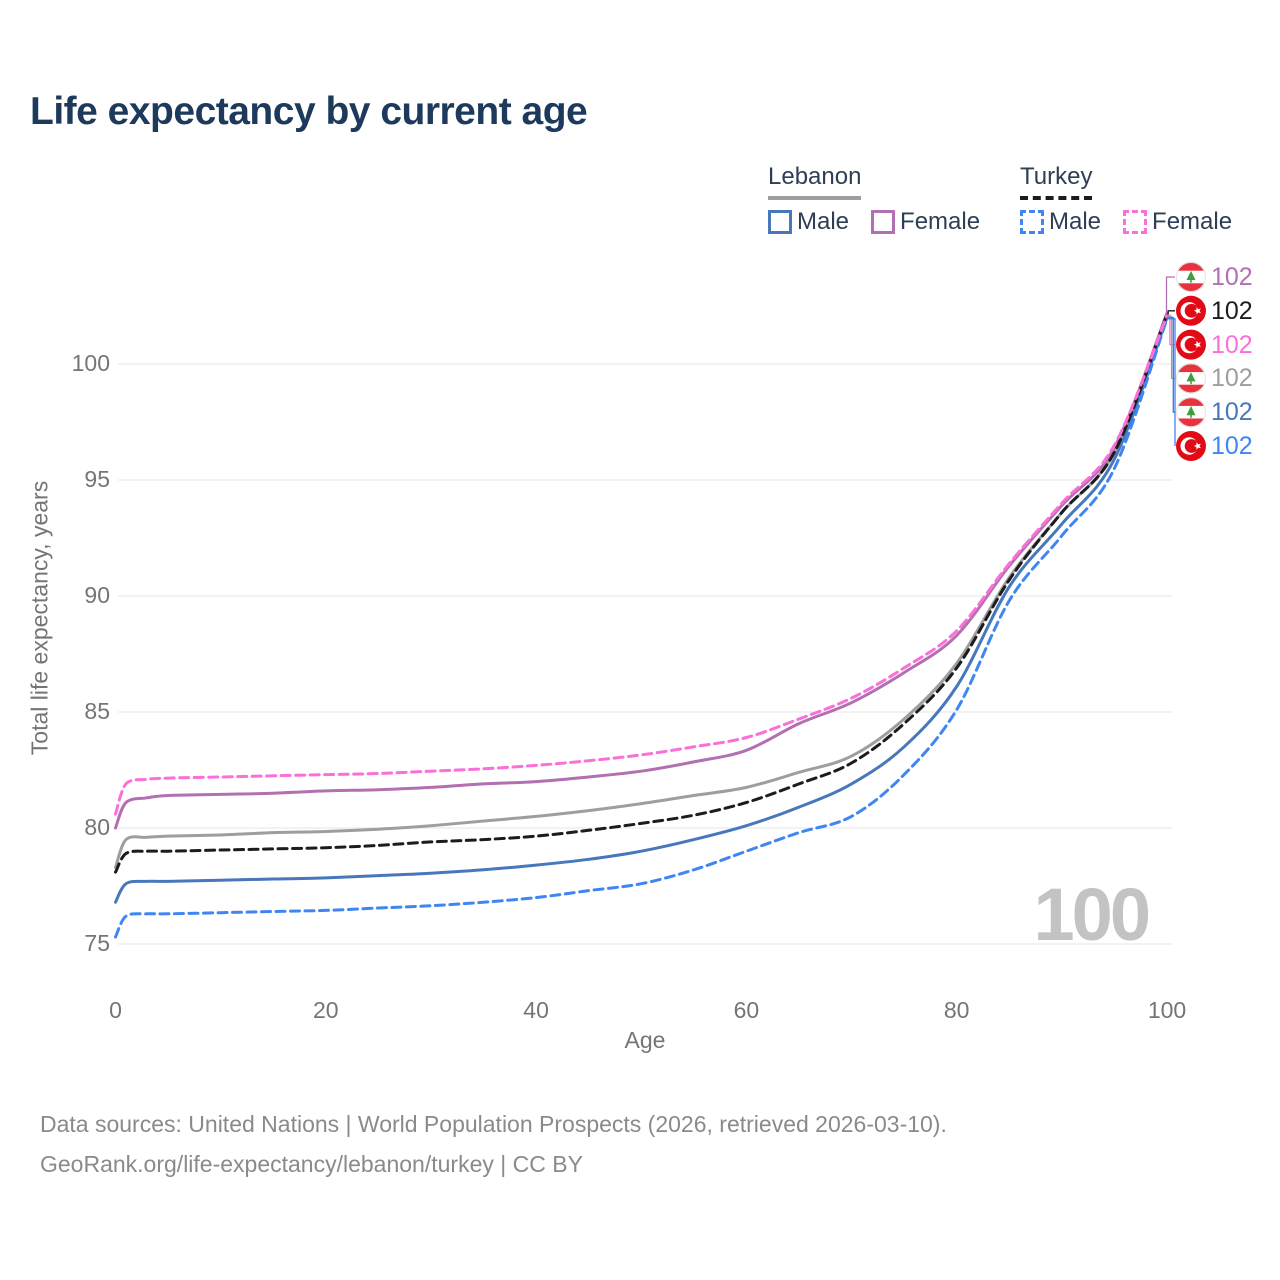 The image size is (1280, 1280). I want to click on endpoint-value-lebanon-male: 102, so click(1232, 412).